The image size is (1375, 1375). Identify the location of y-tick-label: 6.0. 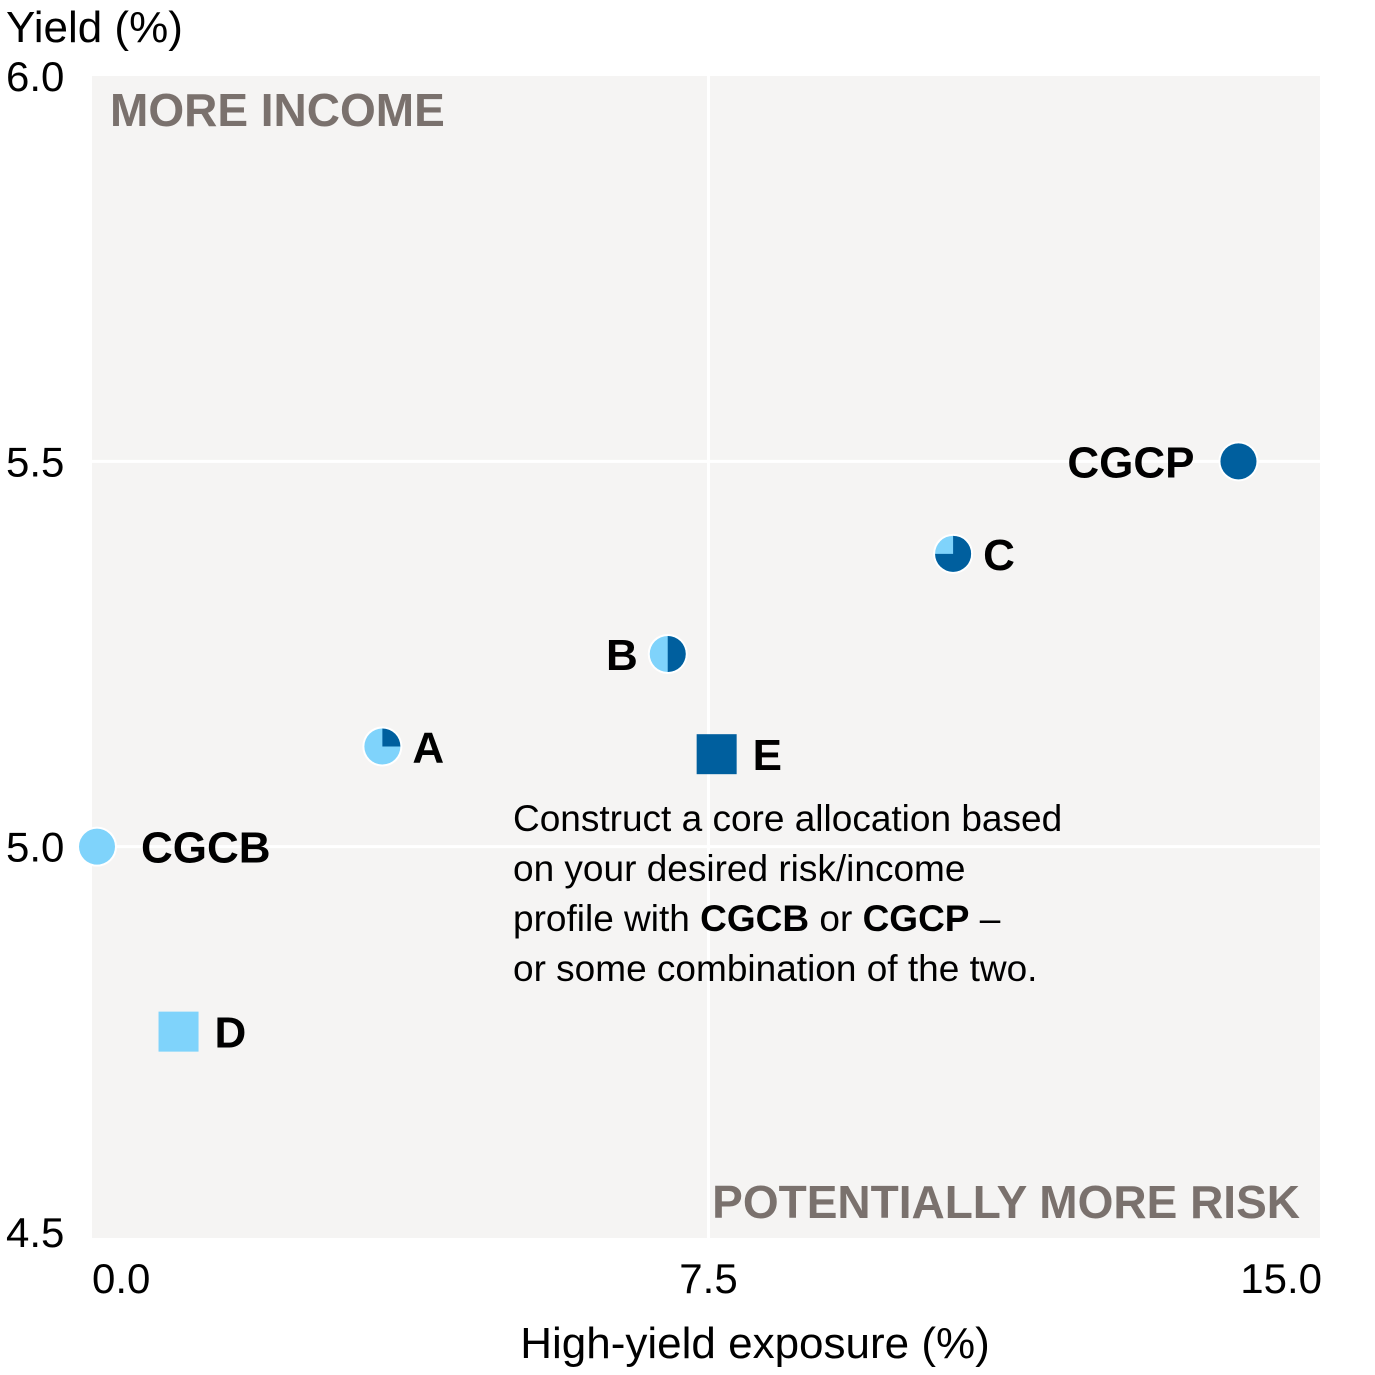
(35, 76).